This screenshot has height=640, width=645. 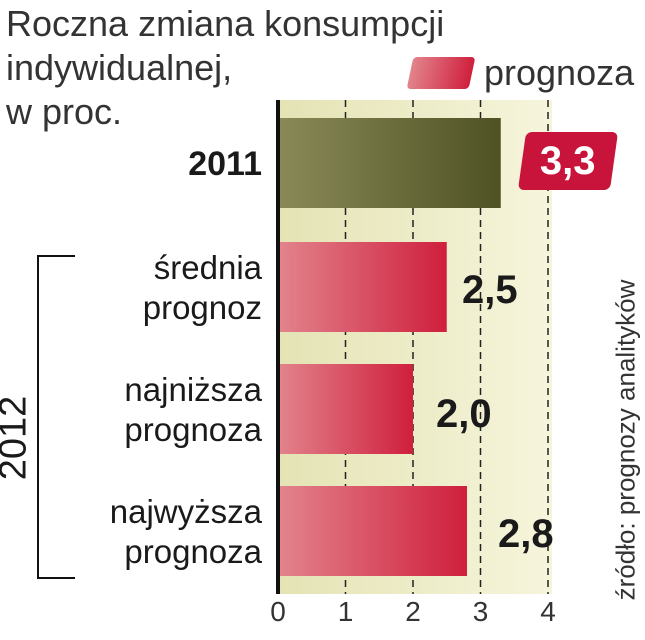 I want to click on value-badge-2011: 3,3, so click(x=568, y=161).